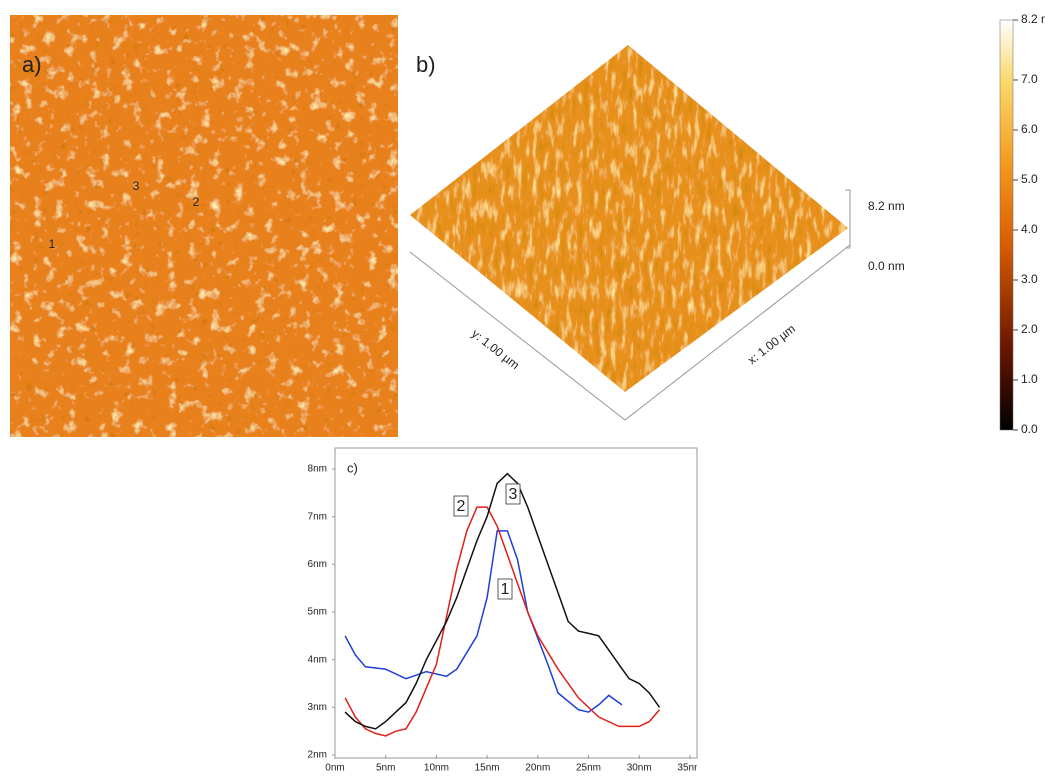  What do you see at coordinates (1029, 79) in the screenshot?
I see `colorbar-tick-label: 7.0` at bounding box center [1029, 79].